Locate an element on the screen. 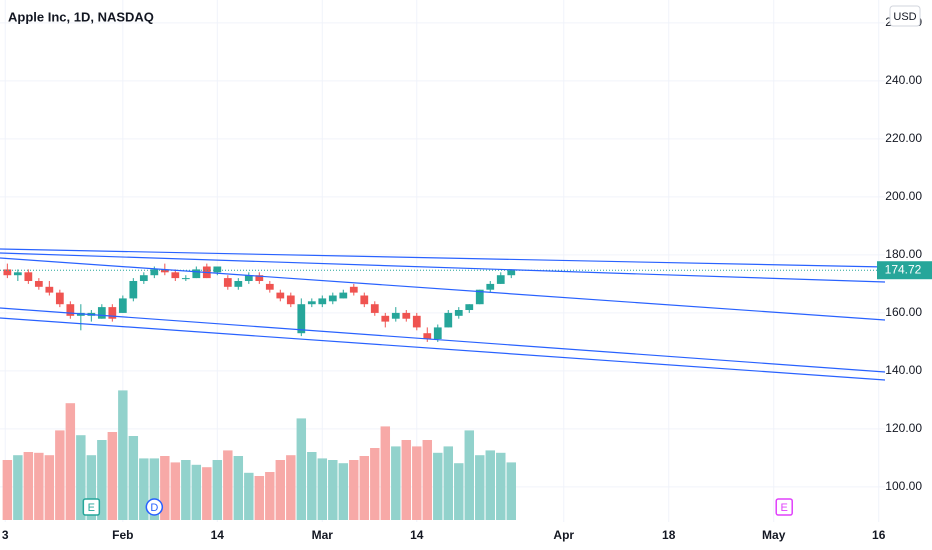 This screenshot has height=550, width=932. x-tick-label: Apr is located at coordinates (563, 535).